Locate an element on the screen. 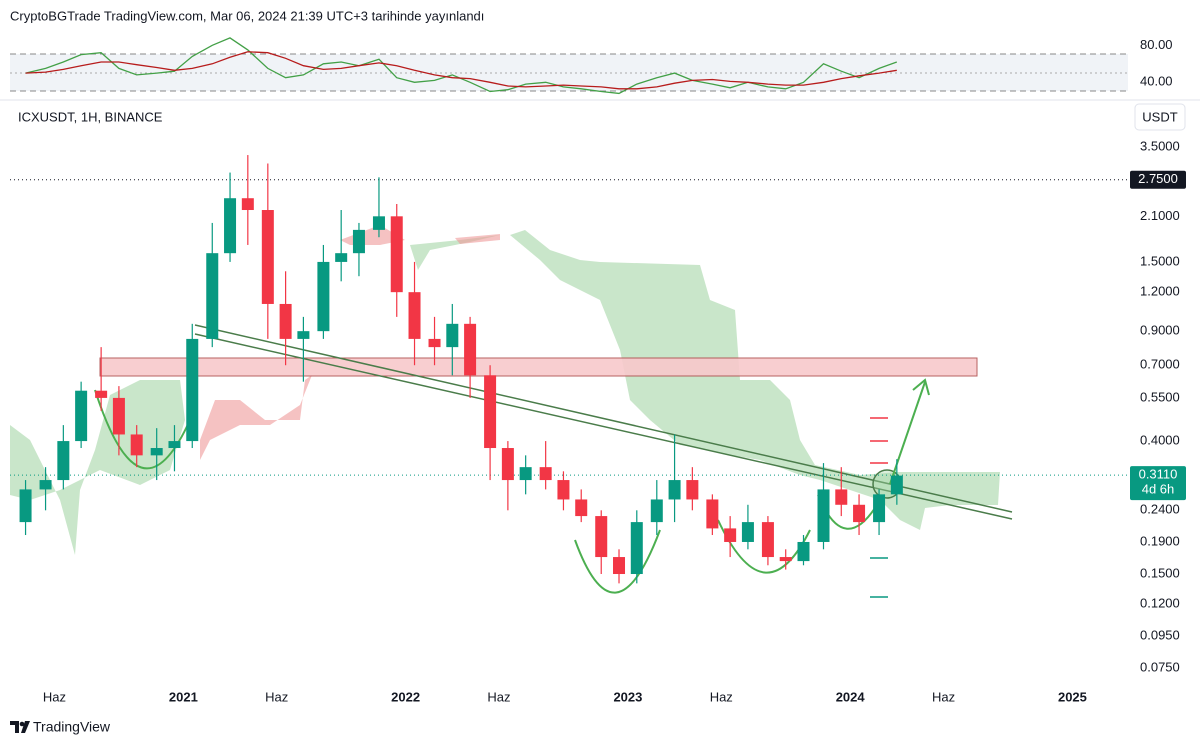  x-tick-label: 2025 is located at coordinates (1072, 696).